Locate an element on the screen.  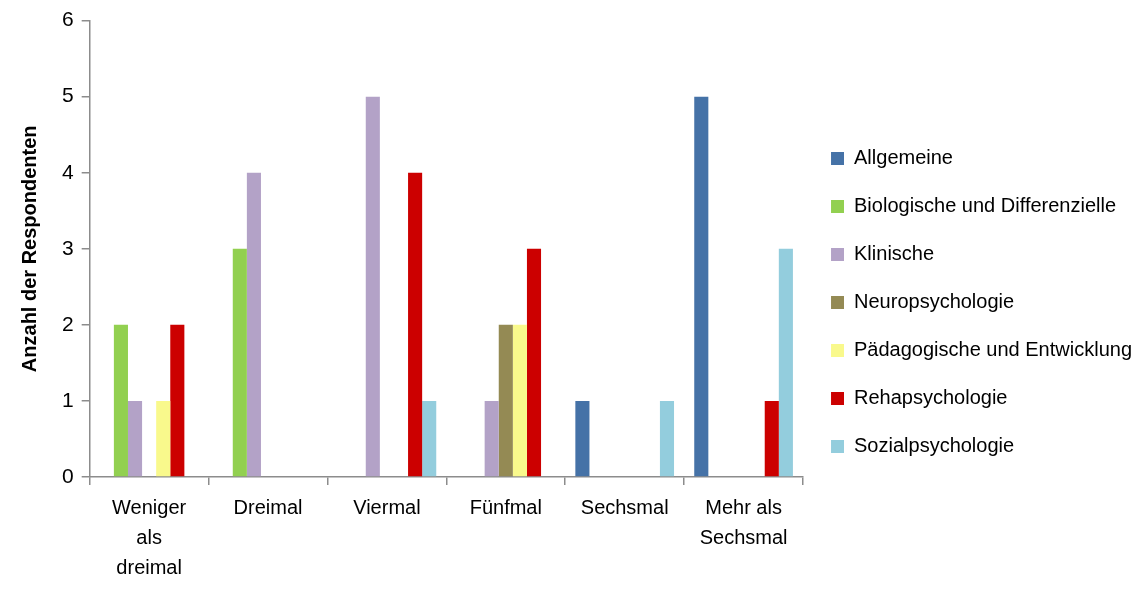
legend-label: Klinische is located at coordinates (894, 253).